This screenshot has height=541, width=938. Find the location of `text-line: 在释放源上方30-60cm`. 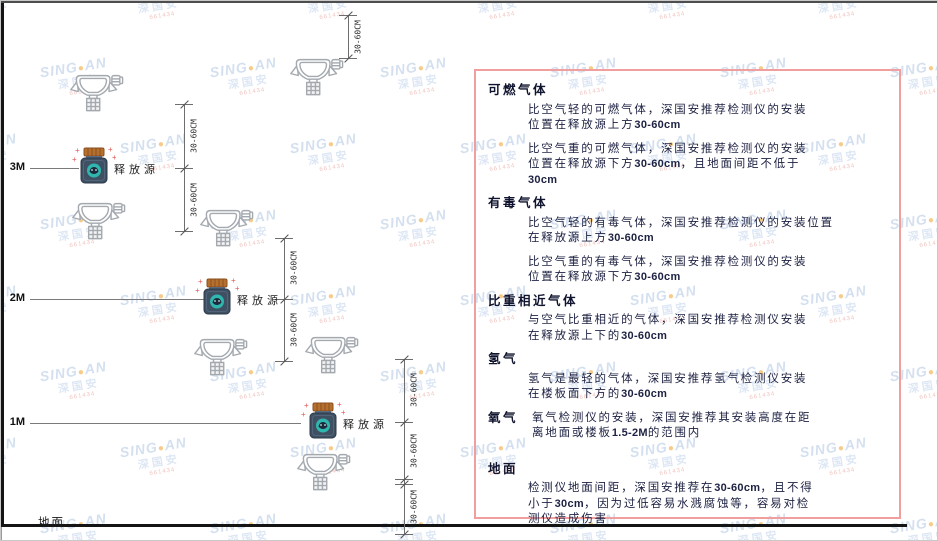

text-line: 在释放源上方30-60cm is located at coordinates (707, 239).